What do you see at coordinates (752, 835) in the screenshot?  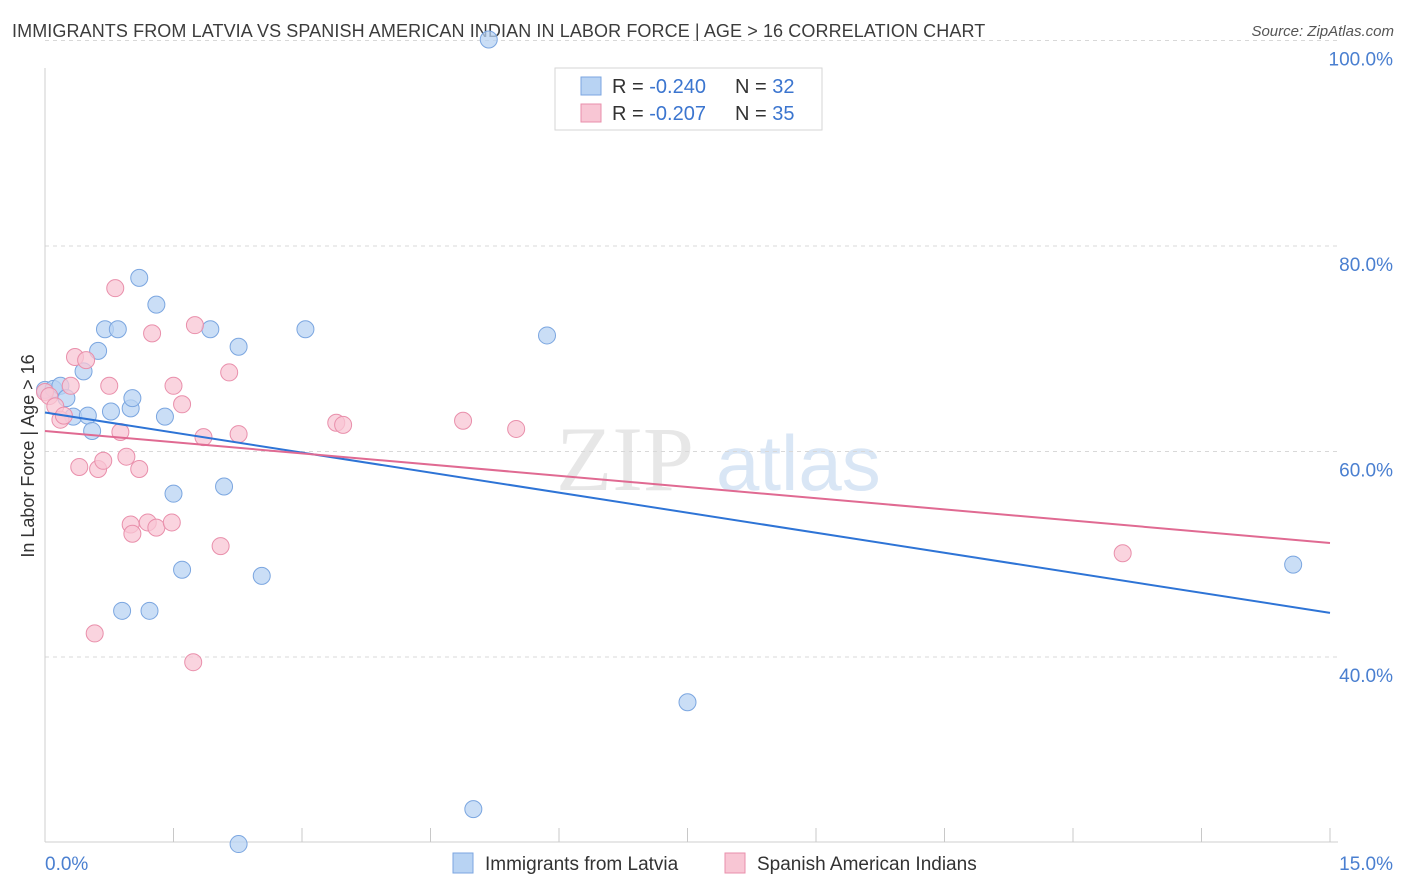 I see `x-ticks` at bounding box center [752, 835].